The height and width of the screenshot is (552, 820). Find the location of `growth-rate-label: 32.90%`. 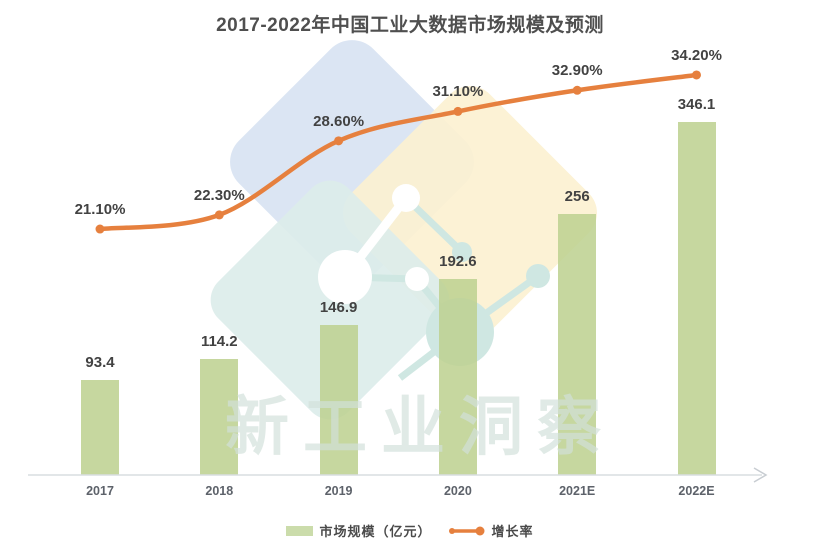

growth-rate-label: 32.90% is located at coordinates (577, 71).